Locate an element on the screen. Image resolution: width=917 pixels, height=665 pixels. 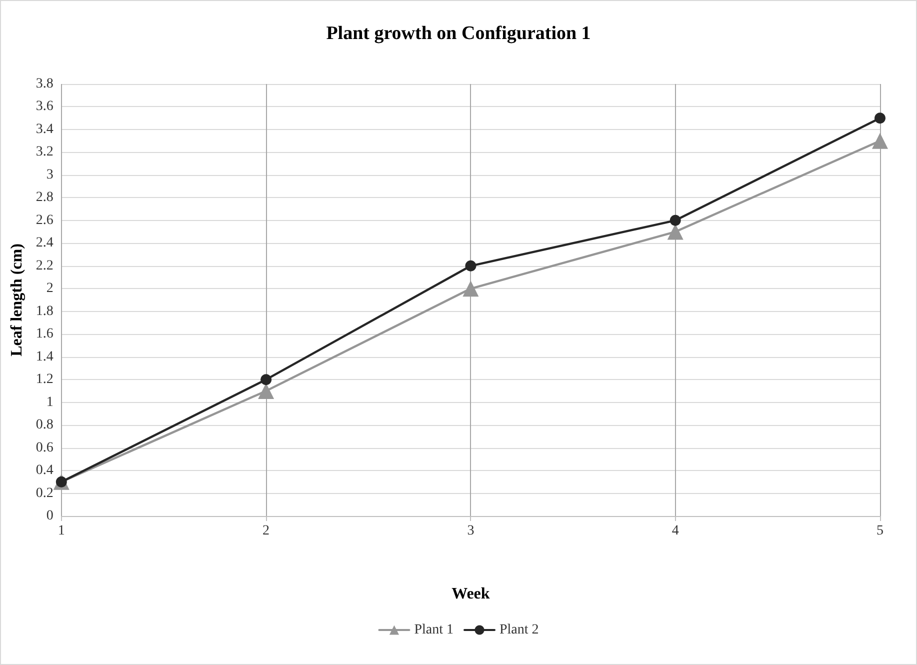
legend-label: Plant 2 is located at coordinates (519, 630).